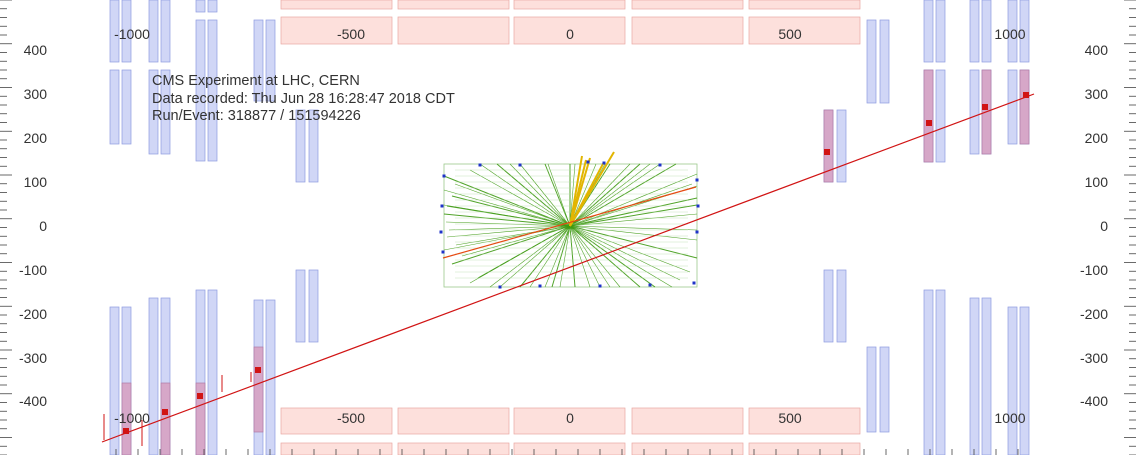  Describe the element at coordinates (132, 418) in the screenshot. I see `z-axis-label-bottom: -1000` at that location.